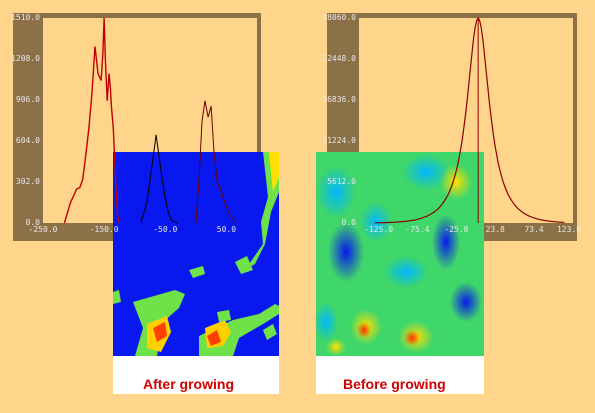 The image size is (595, 413). I want to click on left-series-1-line, so click(159, 179).